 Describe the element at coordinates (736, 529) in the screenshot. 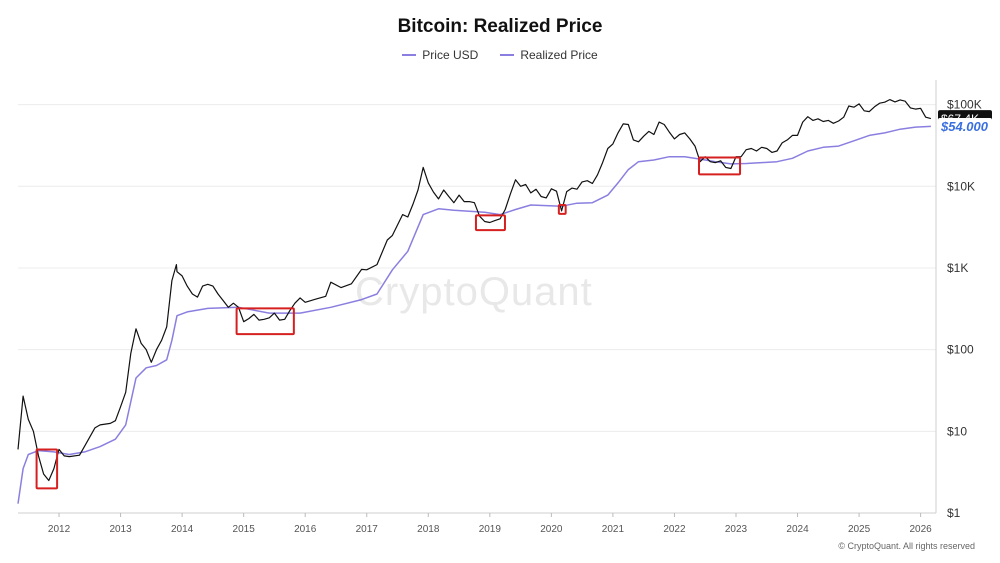

I see `x-tick-label: 2023` at that location.